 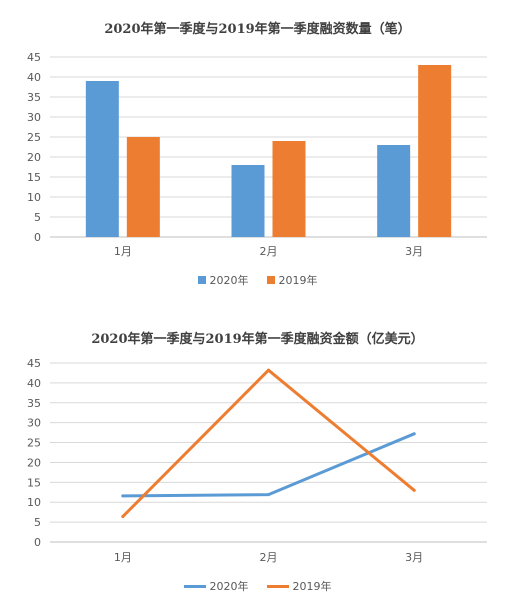 What do you see at coordinates (257, 339) in the screenshot?
I see `chart-title: 2020年第一季度与2019年第一季度融资金额（亿美元）` at bounding box center [257, 339].